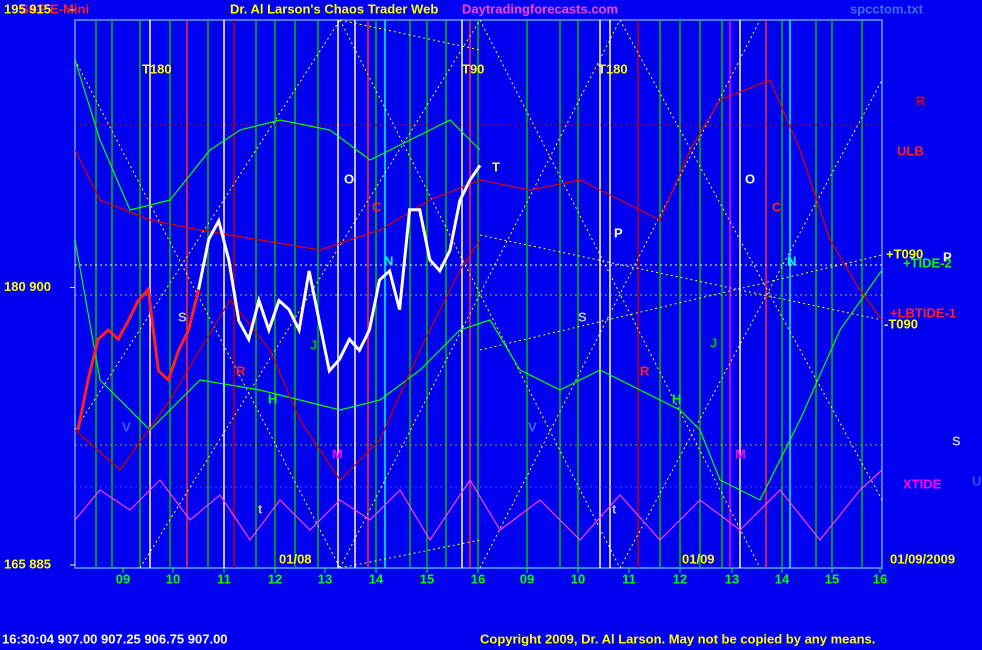  I want to click on y-tick-label: 165 885, so click(27, 563).